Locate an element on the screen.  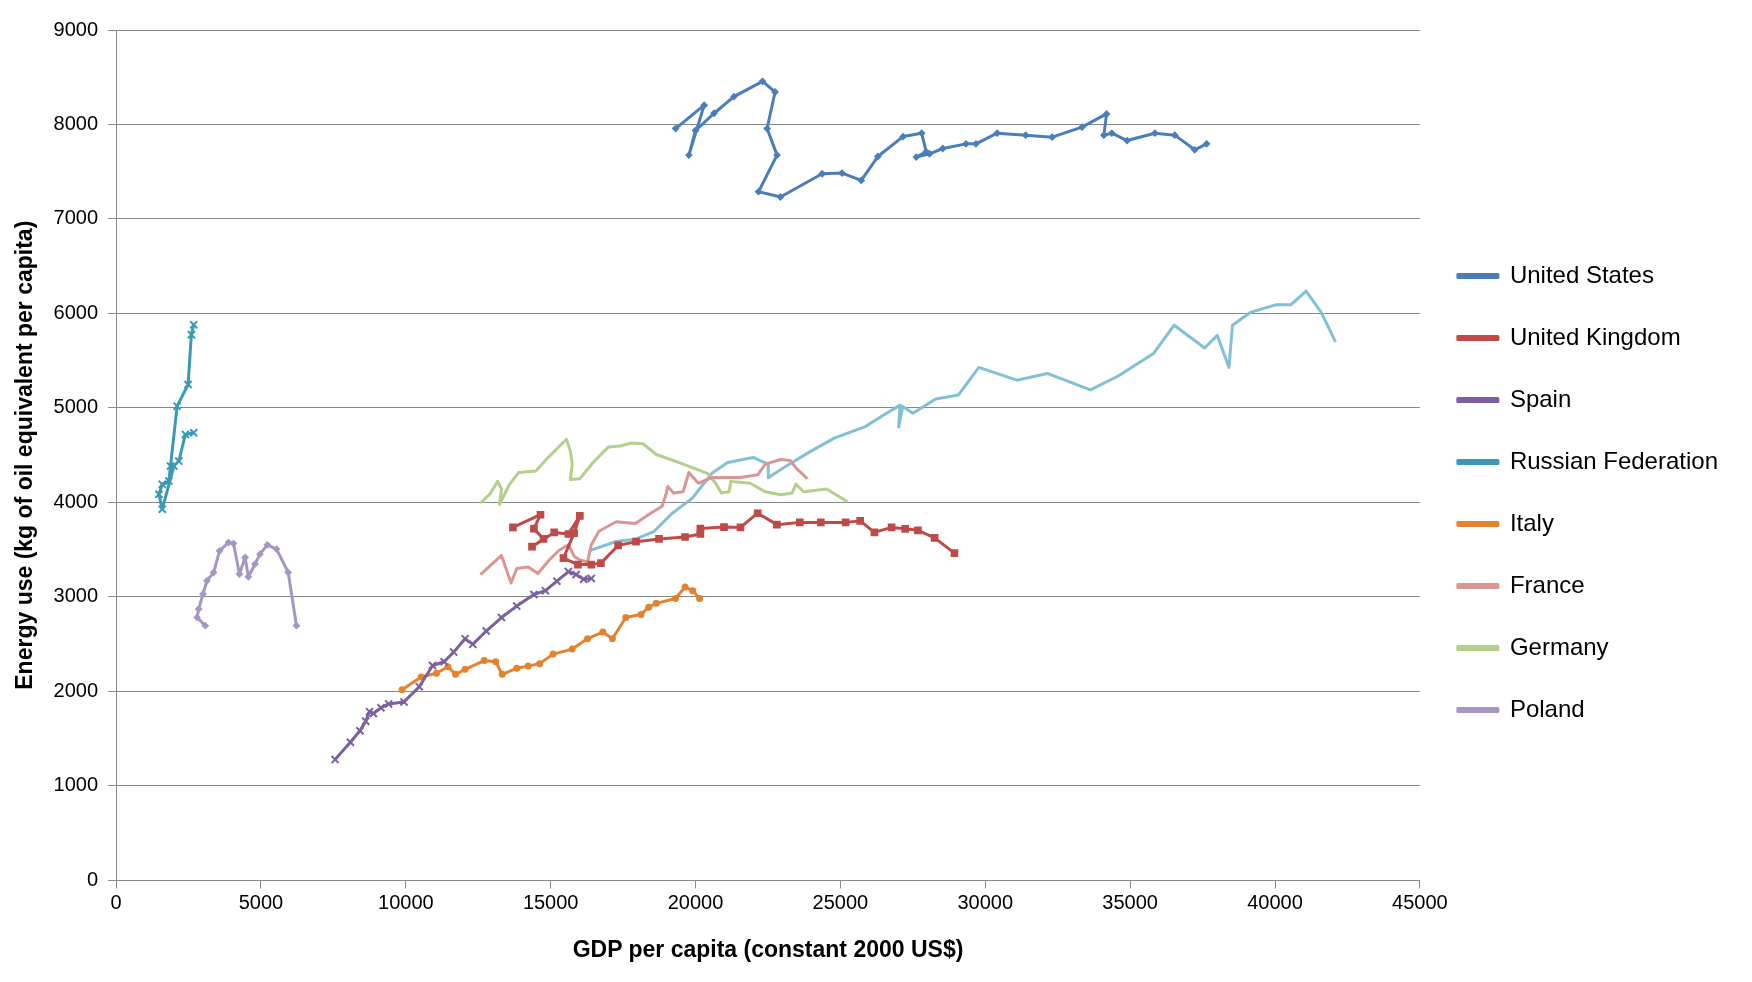
legend-label: United States is located at coordinates (1581, 274).